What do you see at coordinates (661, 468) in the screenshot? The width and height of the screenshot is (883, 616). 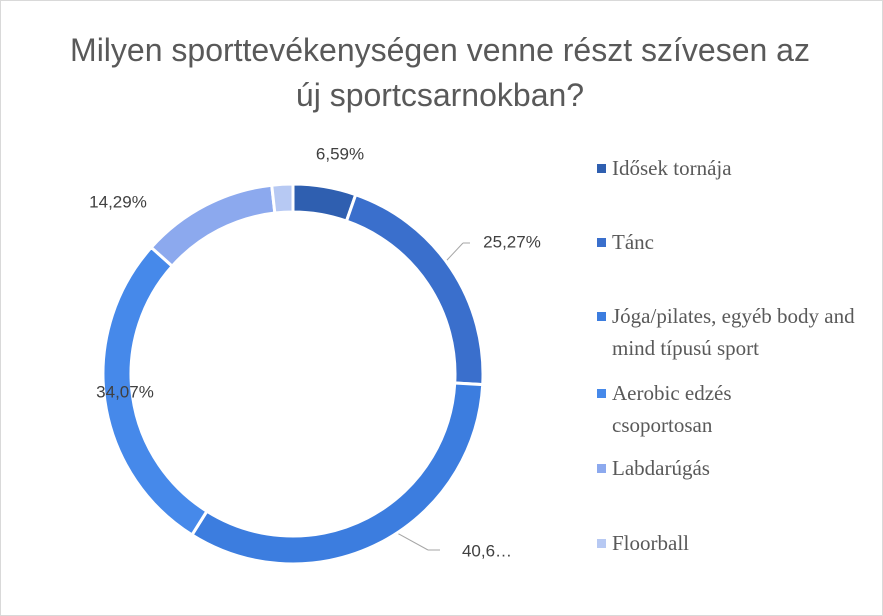 I see `legend-label: Labdarúgás` at bounding box center [661, 468].